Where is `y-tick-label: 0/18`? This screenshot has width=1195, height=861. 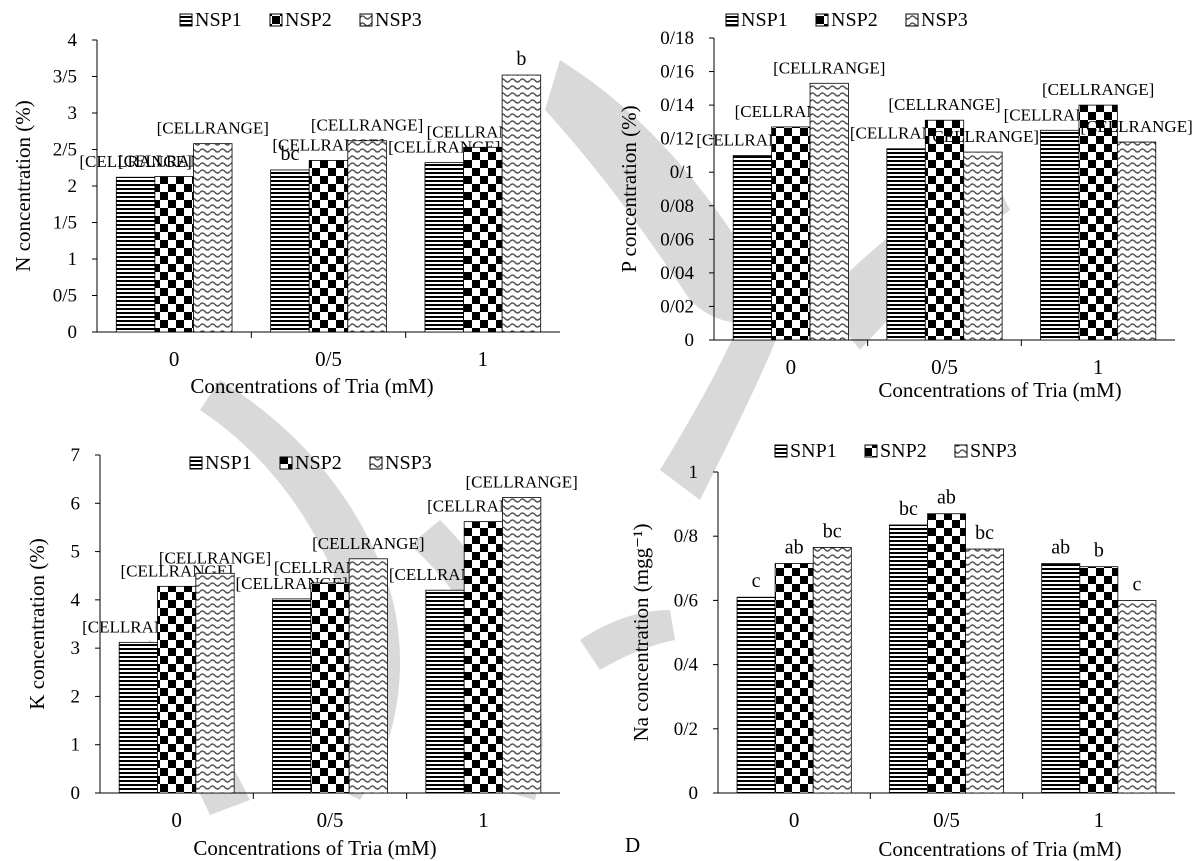
y-tick-label: 0/18 is located at coordinates (677, 38).